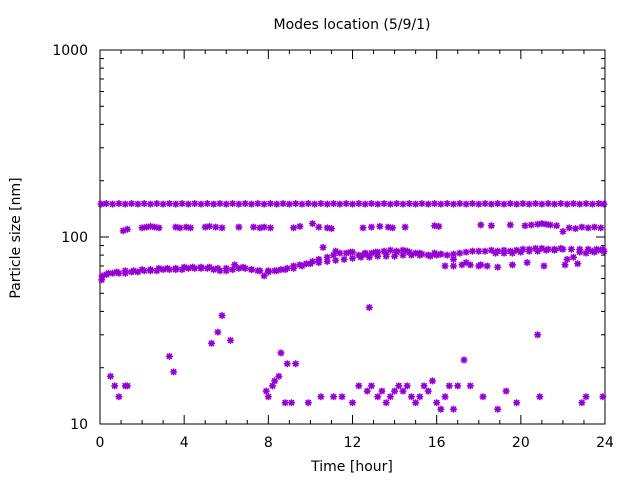  Describe the element at coordinates (100, 443) in the screenshot. I see `x-tick-label: 0` at that location.